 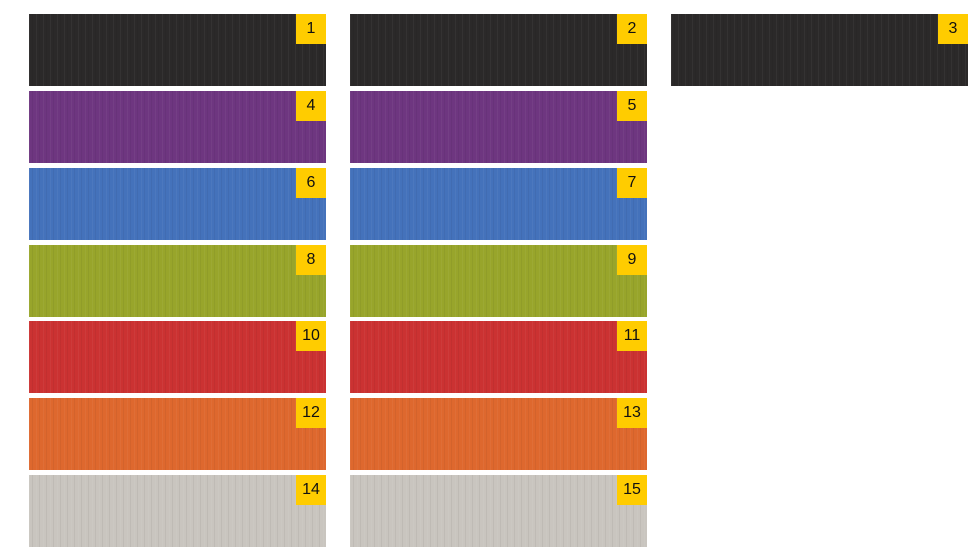 What do you see at coordinates (177, 50) in the screenshot?
I see `color-swatch: 1` at bounding box center [177, 50].